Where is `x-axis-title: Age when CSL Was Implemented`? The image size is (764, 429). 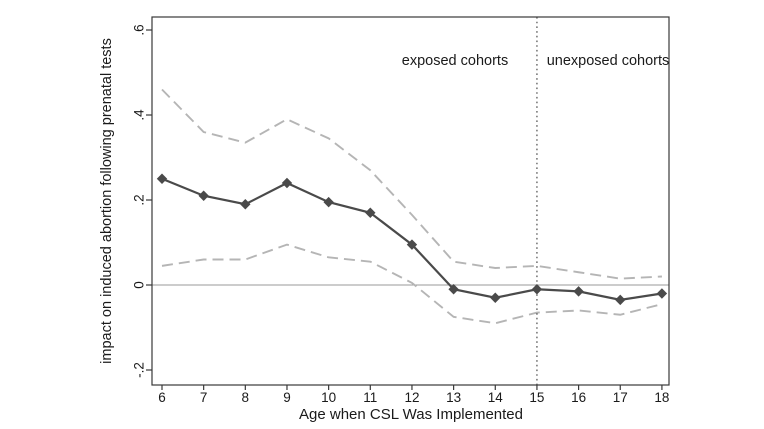 x-axis-title: Age when CSL Was Implemented is located at coordinates (411, 414).